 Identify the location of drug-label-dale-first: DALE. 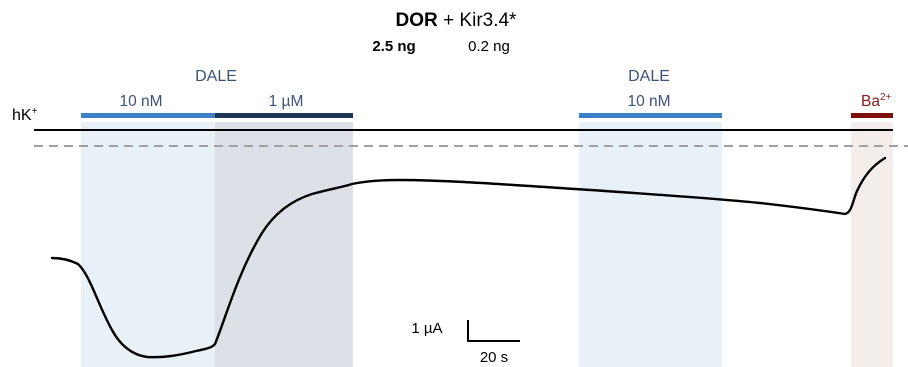
(216, 76).